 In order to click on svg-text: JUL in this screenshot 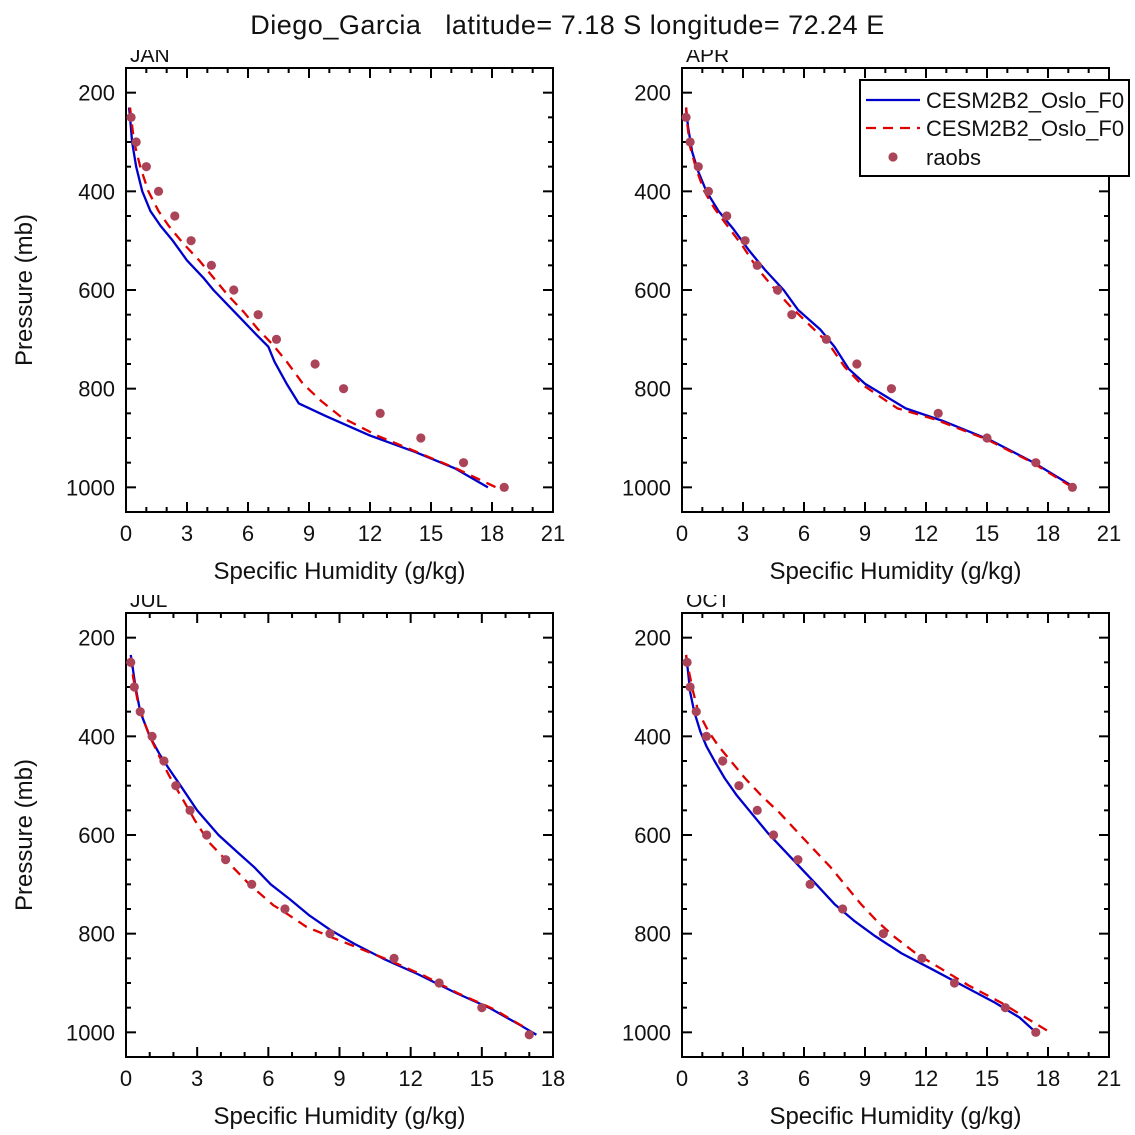, I will do `click(148, 603)`.